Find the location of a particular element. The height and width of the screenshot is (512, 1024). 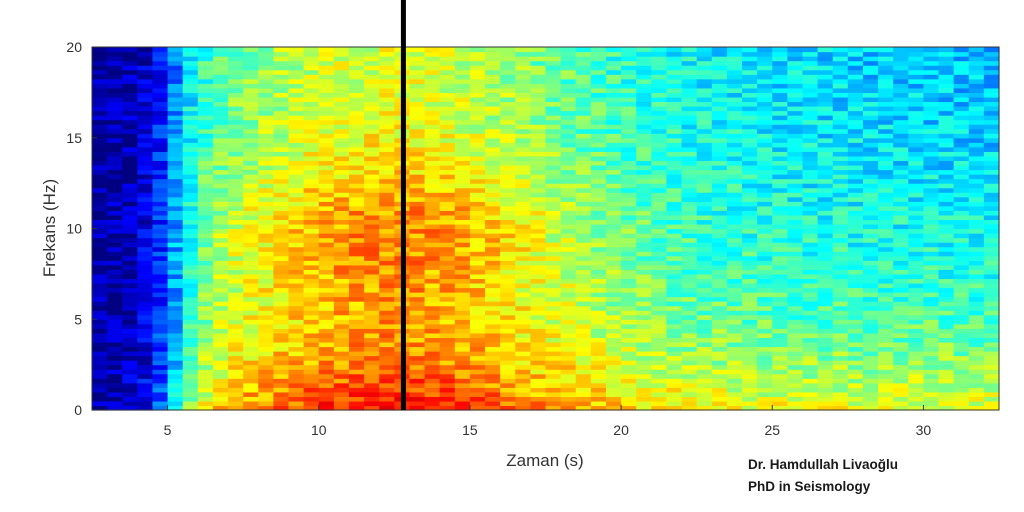

x-tick-label: 25 is located at coordinates (772, 430).